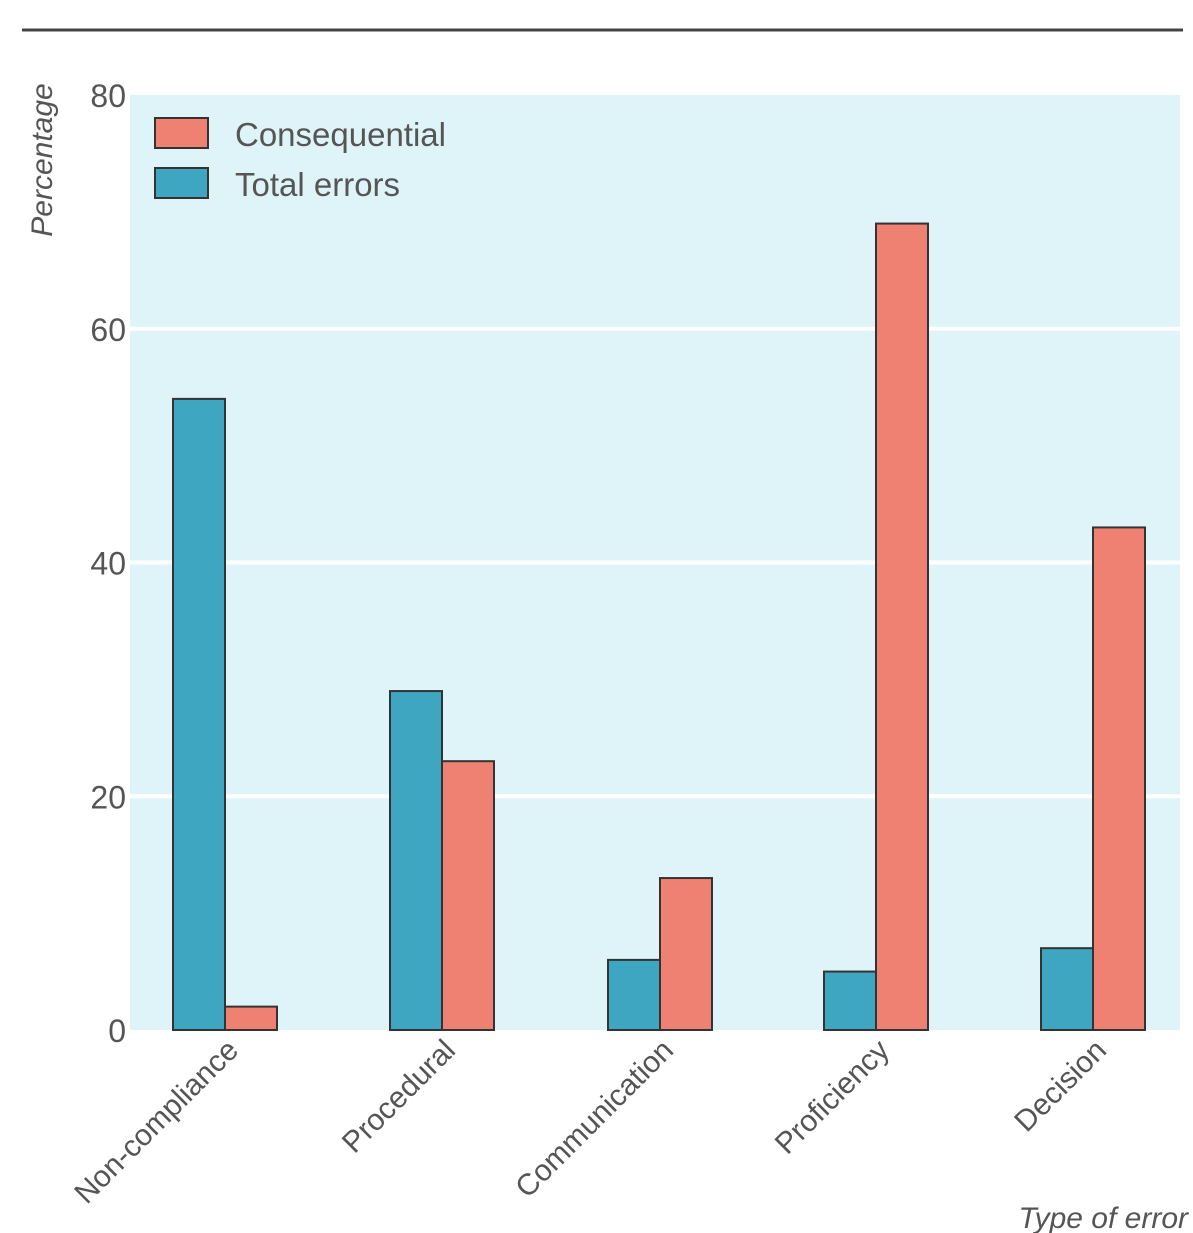  I want to click on x-axis-title: Type of error, so click(1104, 1217).